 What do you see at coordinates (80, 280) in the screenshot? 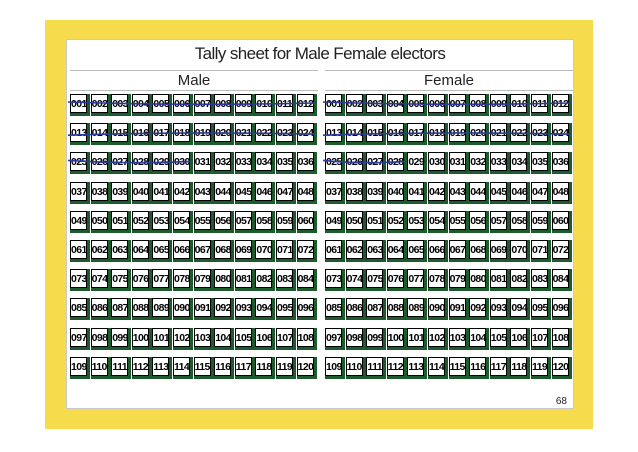
I see `male-cell: 073` at bounding box center [80, 280].